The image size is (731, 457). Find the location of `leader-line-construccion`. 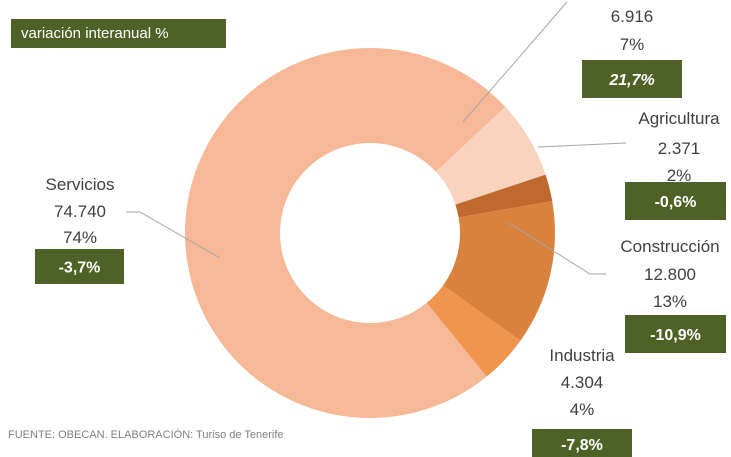

leader-line-construccion is located at coordinates (557, 248).